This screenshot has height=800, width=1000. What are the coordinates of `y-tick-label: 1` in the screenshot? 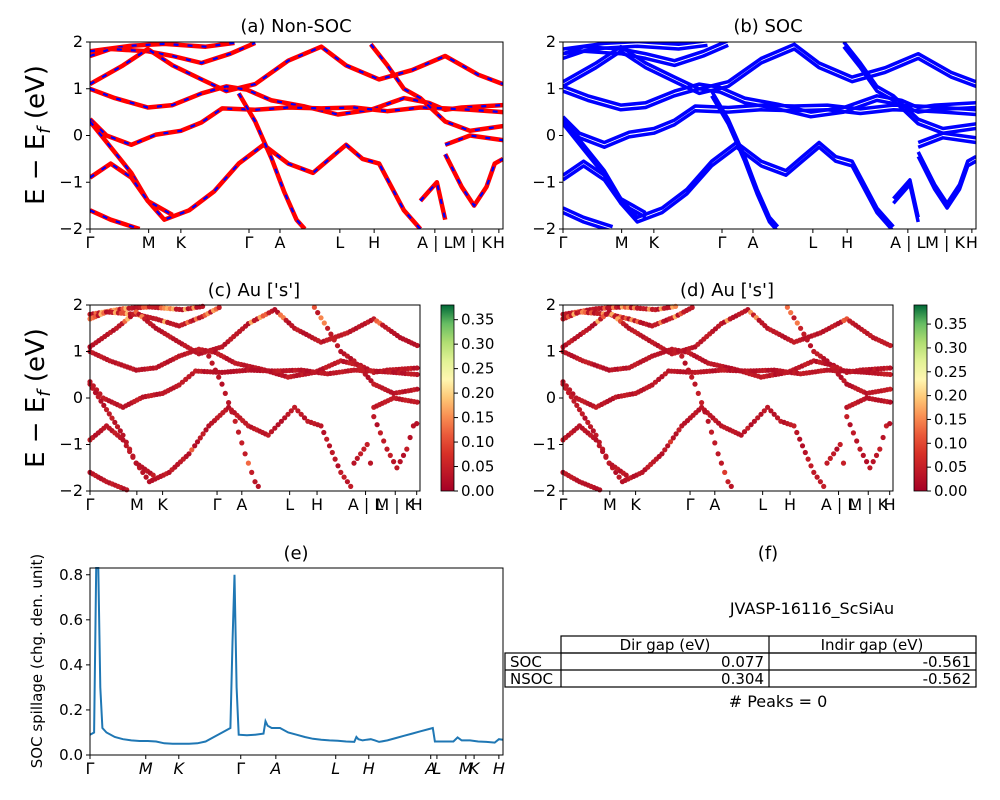 It's located at (78, 88).